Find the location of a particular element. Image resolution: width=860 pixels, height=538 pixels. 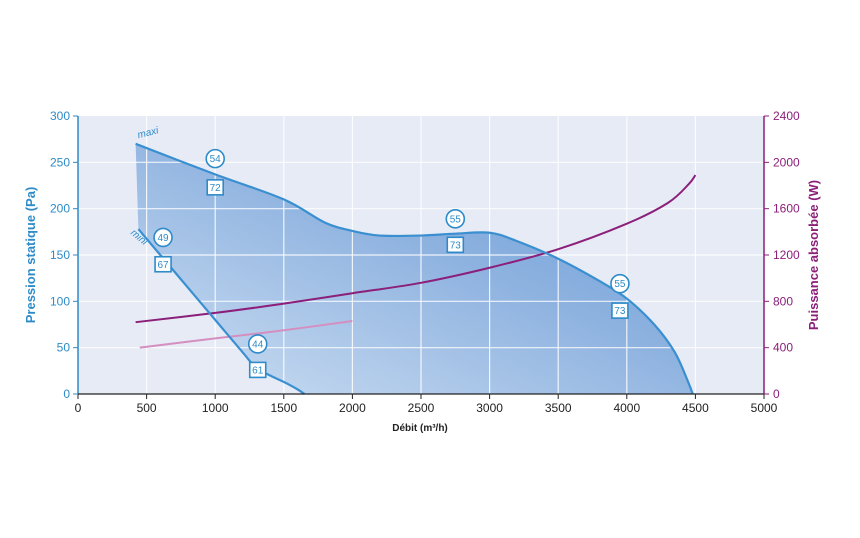

left-tick-label: 100 is located at coordinates (60, 301).